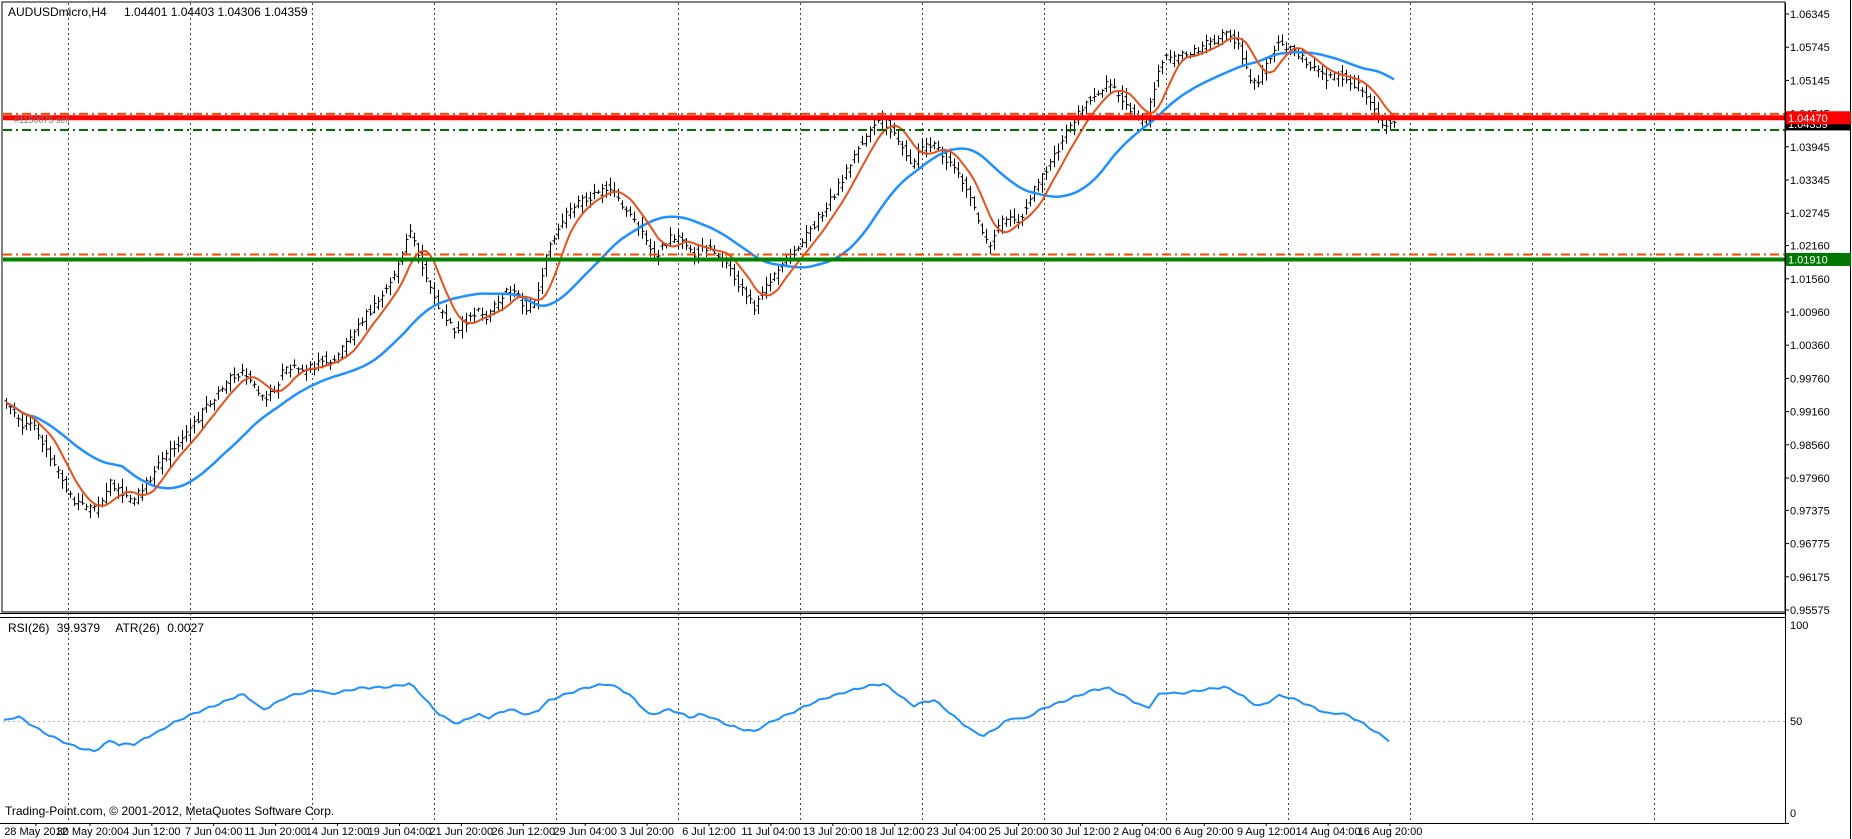  What do you see at coordinates (1808, 119) in the screenshot?
I see `price-box-label: 1.04470` at bounding box center [1808, 119].